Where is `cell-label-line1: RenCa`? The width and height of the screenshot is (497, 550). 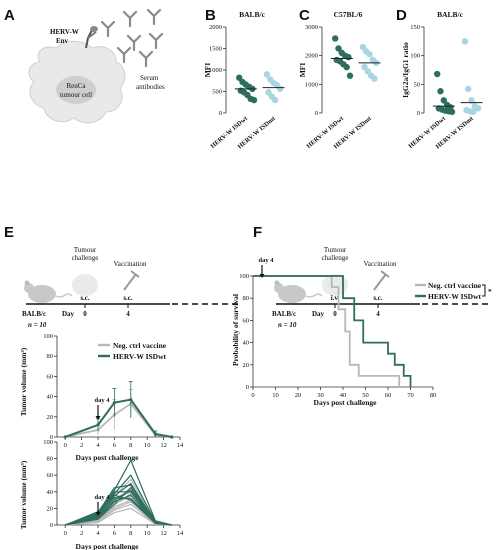
cell-label-line1: RenCa is located at coordinates (76, 86).